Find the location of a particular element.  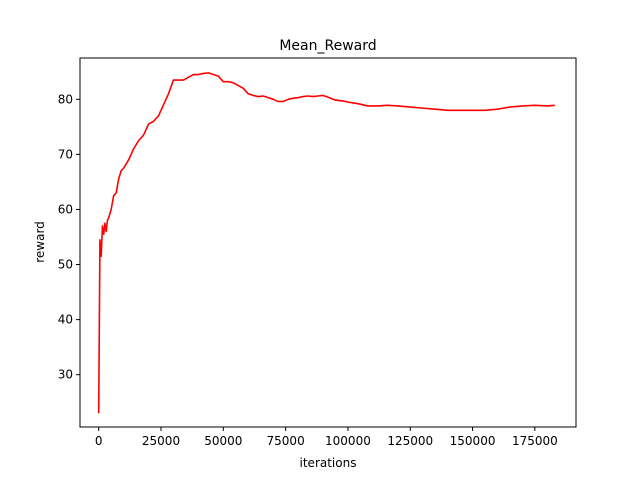

y-tick-label: 40 is located at coordinates (65, 320).